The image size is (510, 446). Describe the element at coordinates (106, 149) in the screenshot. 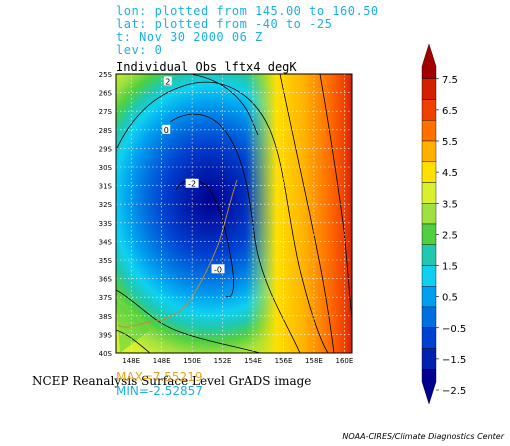

I see `y-tick-label: 29S` at that location.